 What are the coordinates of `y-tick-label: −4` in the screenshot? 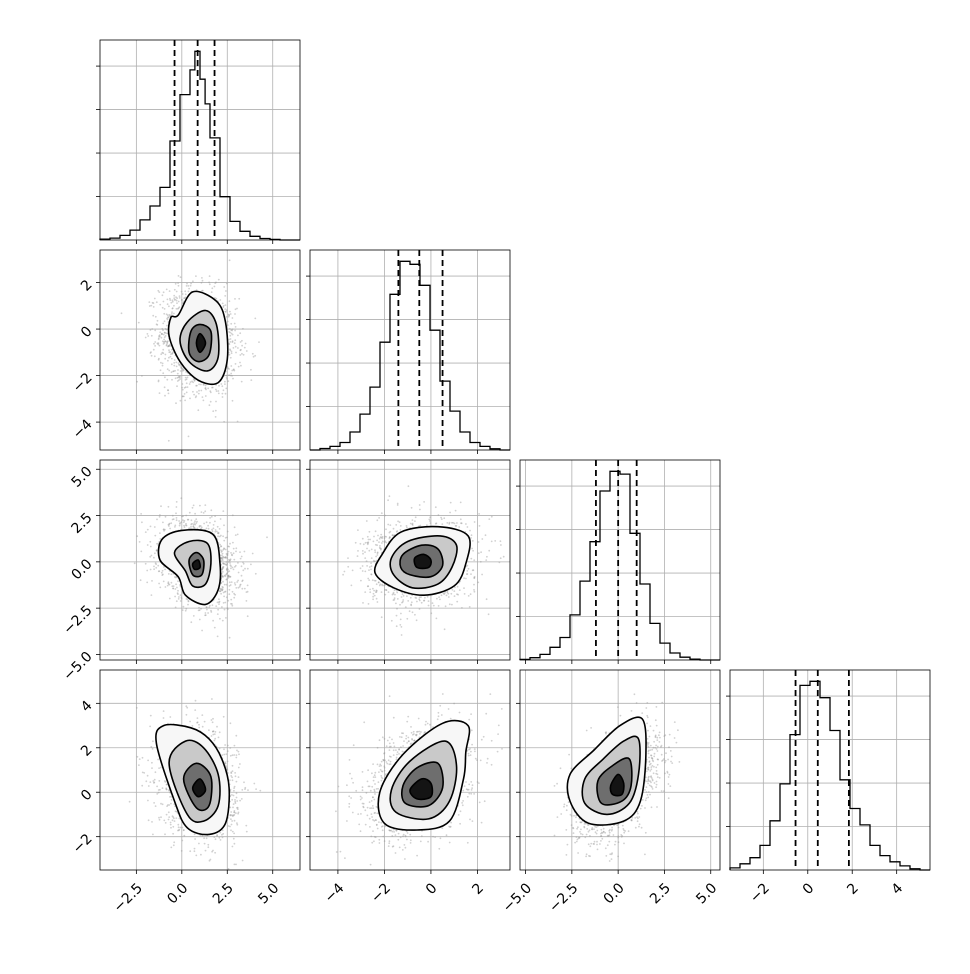 It's located at (83, 429).